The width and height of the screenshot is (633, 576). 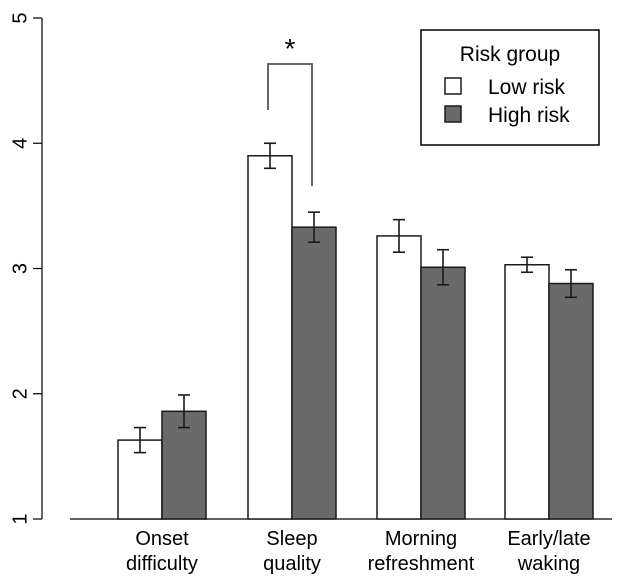 What do you see at coordinates (20, 518) in the screenshot?
I see `y-tick-label: 1` at bounding box center [20, 518].